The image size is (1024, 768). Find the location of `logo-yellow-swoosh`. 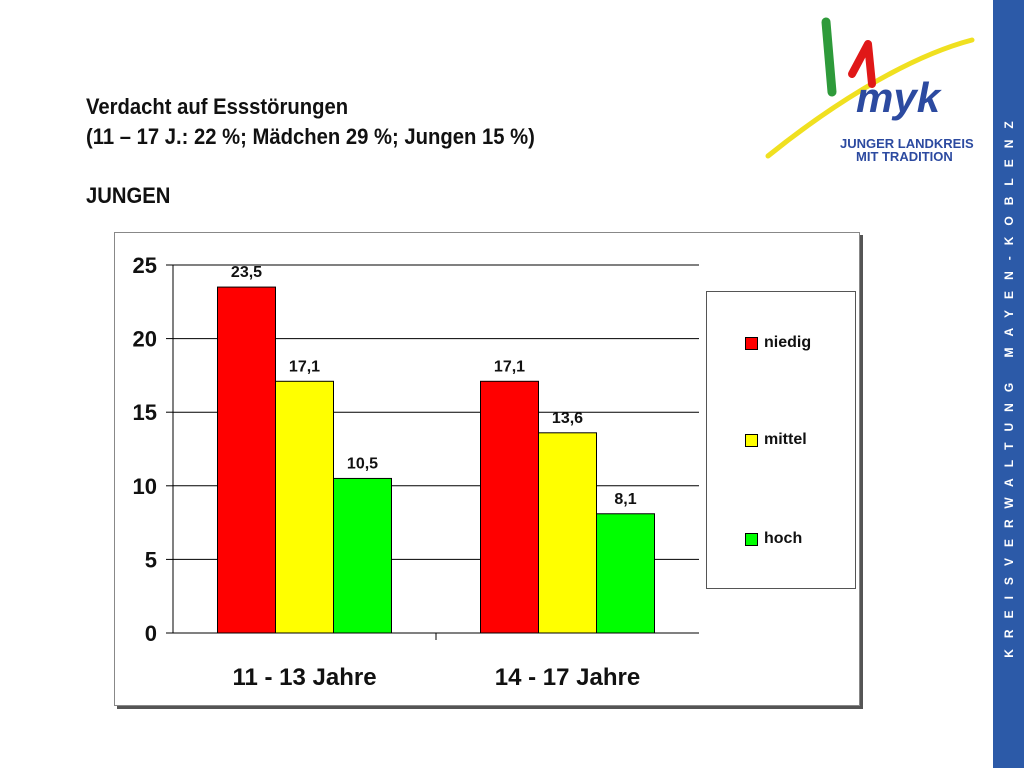

logo-yellow-swoosh is located at coordinates (870, 98).